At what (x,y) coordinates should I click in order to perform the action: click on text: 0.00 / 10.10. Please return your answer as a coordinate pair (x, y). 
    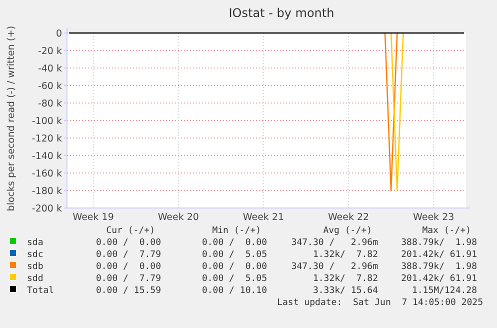
    Looking at the image, I should click on (234, 291).